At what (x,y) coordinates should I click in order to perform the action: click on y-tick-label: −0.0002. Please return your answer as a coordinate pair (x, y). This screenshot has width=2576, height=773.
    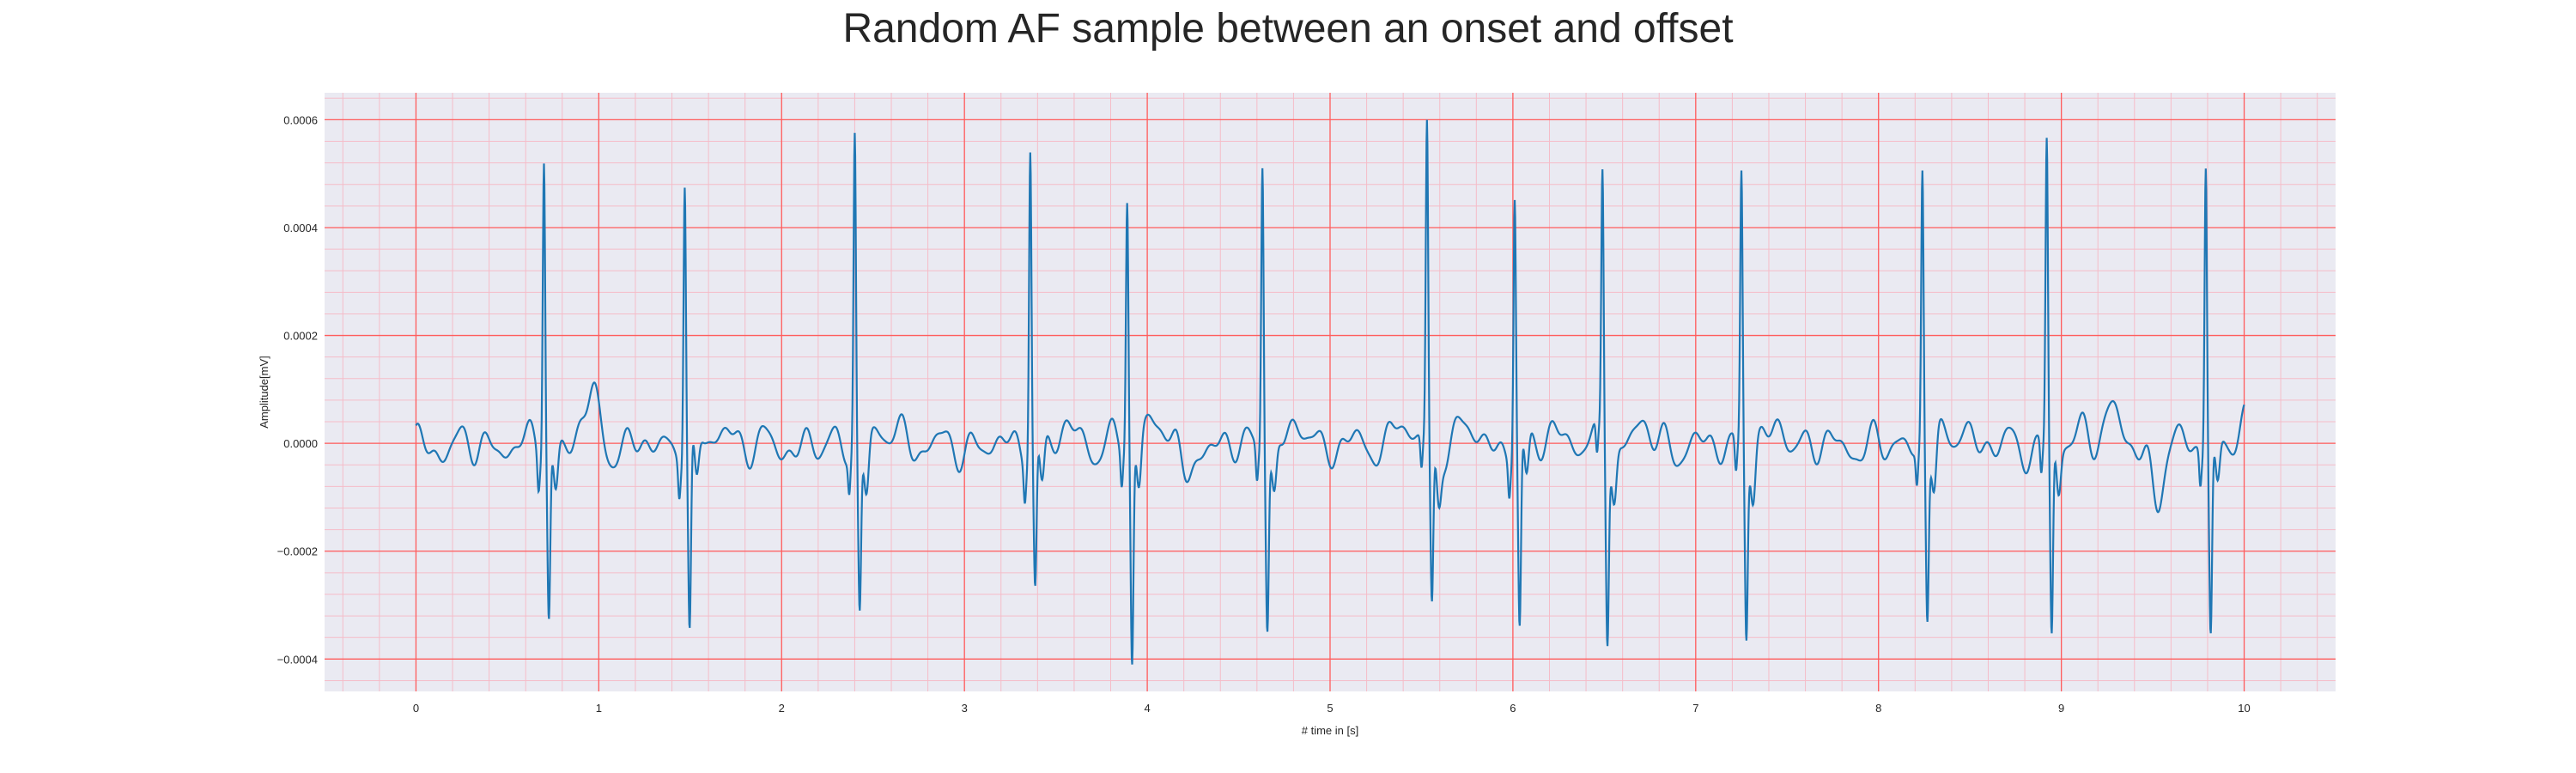
    Looking at the image, I should click on (297, 551).